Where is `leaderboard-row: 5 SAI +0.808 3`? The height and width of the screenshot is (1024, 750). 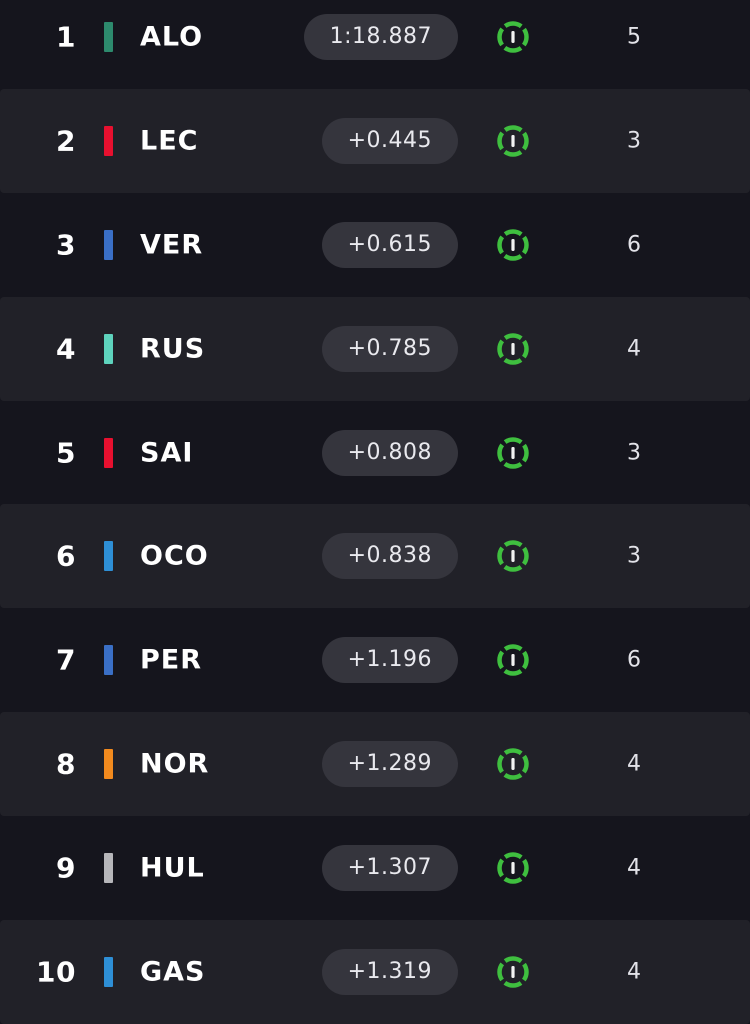 leaderboard-row: 5 SAI +0.808 3 is located at coordinates (375, 453).